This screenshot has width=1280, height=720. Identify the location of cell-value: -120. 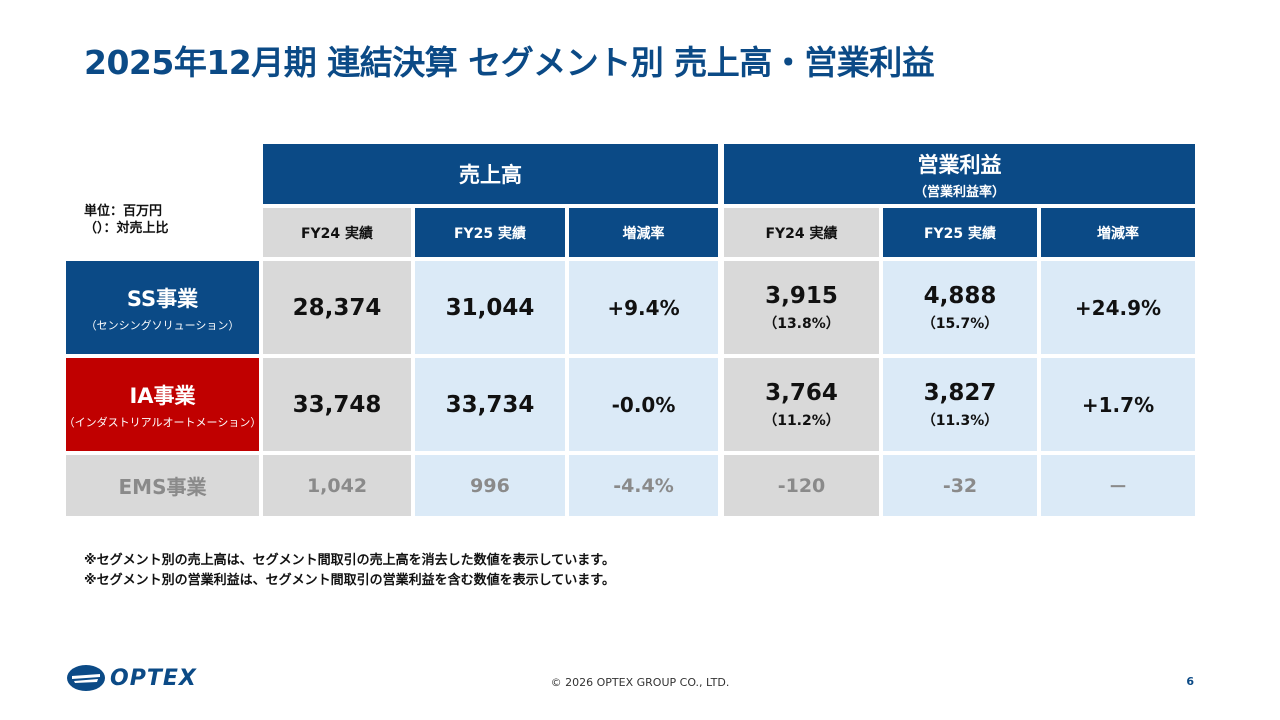
(801, 485).